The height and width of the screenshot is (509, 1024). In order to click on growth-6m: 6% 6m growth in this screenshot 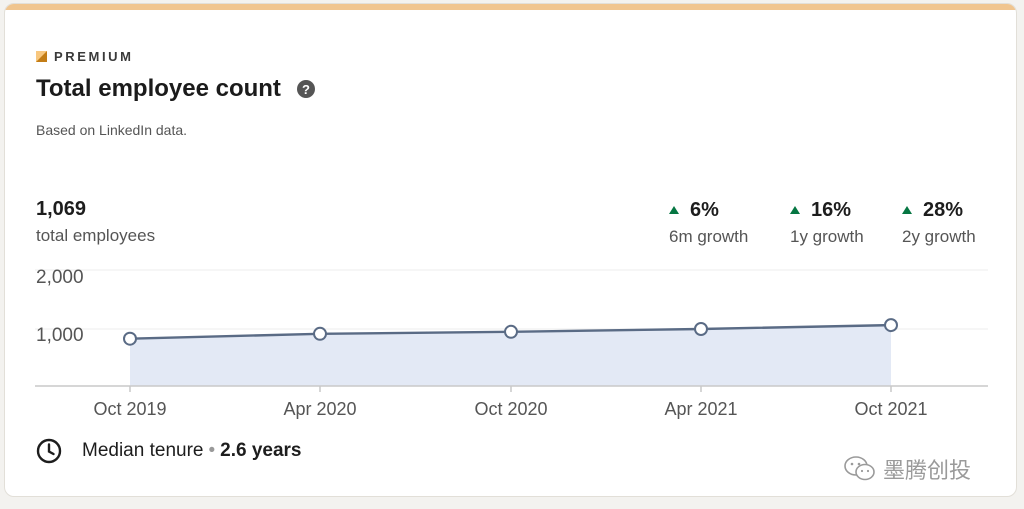, I will do `click(708, 222)`.